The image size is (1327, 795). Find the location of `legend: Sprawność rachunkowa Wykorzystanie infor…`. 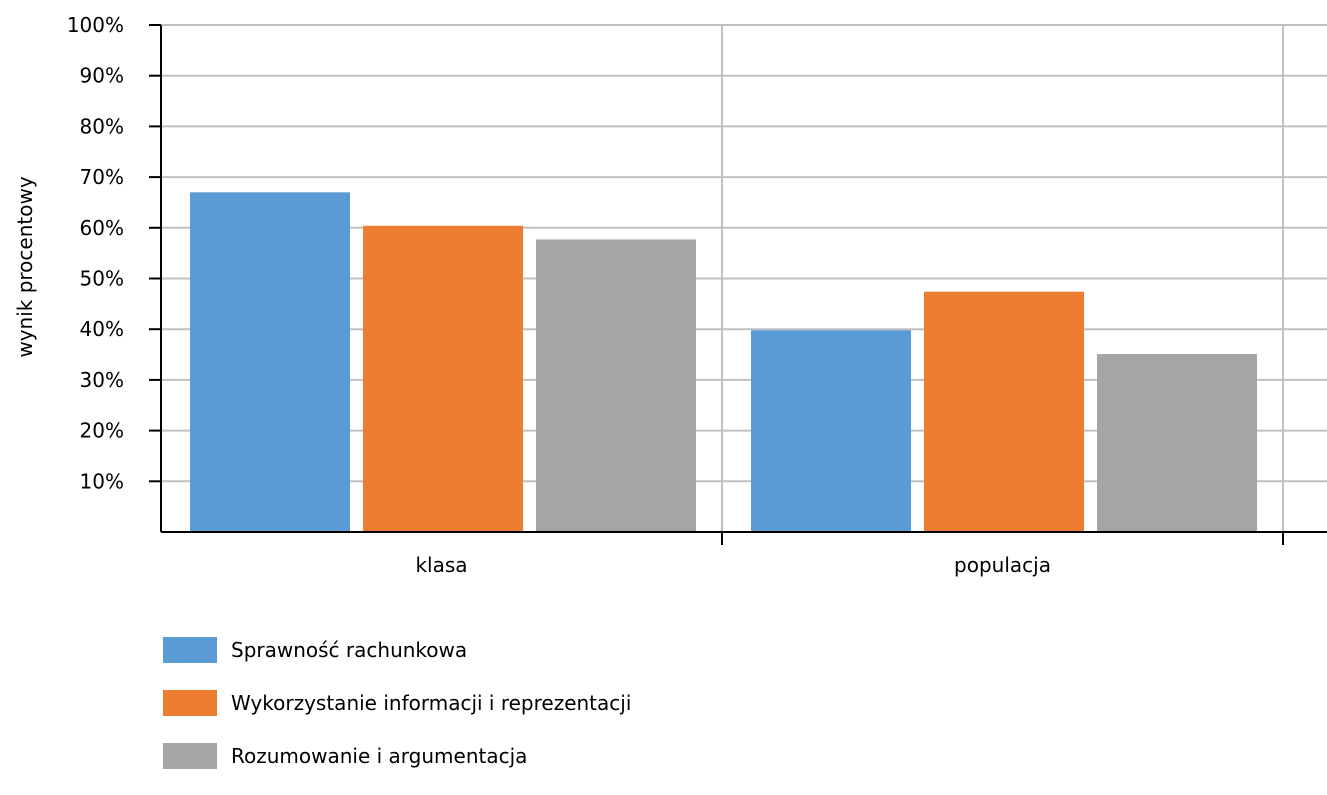

legend: Sprawność rachunkowa Wykorzystanie infor… is located at coordinates (397, 715).